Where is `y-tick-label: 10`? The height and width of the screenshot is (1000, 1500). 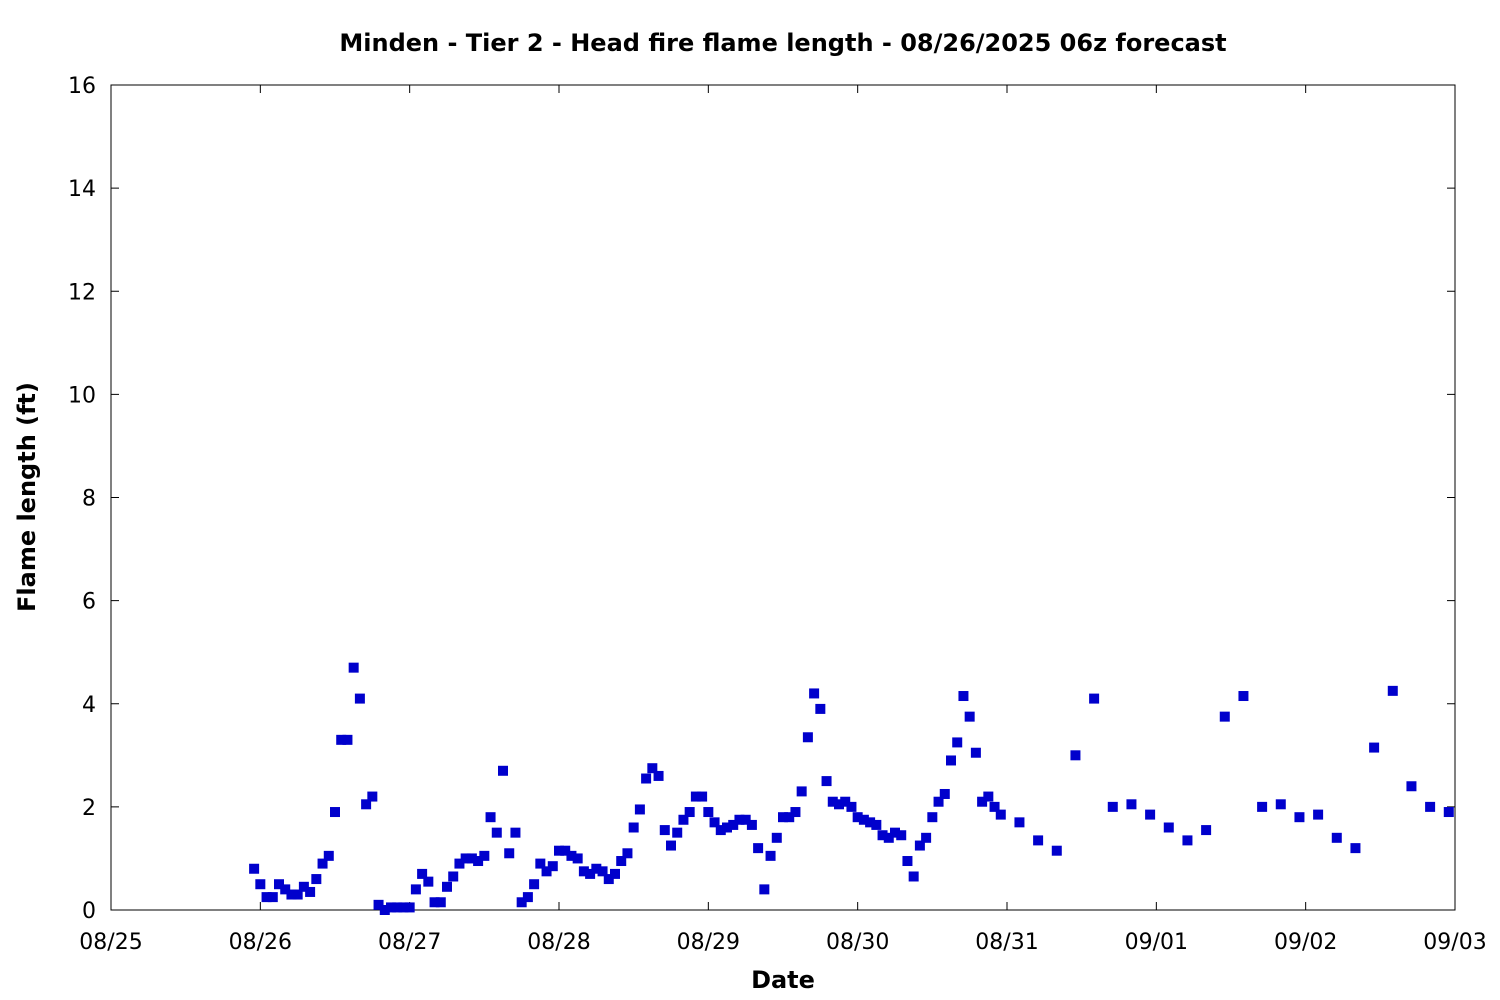
y-tick-label: 10 is located at coordinates (82, 395).